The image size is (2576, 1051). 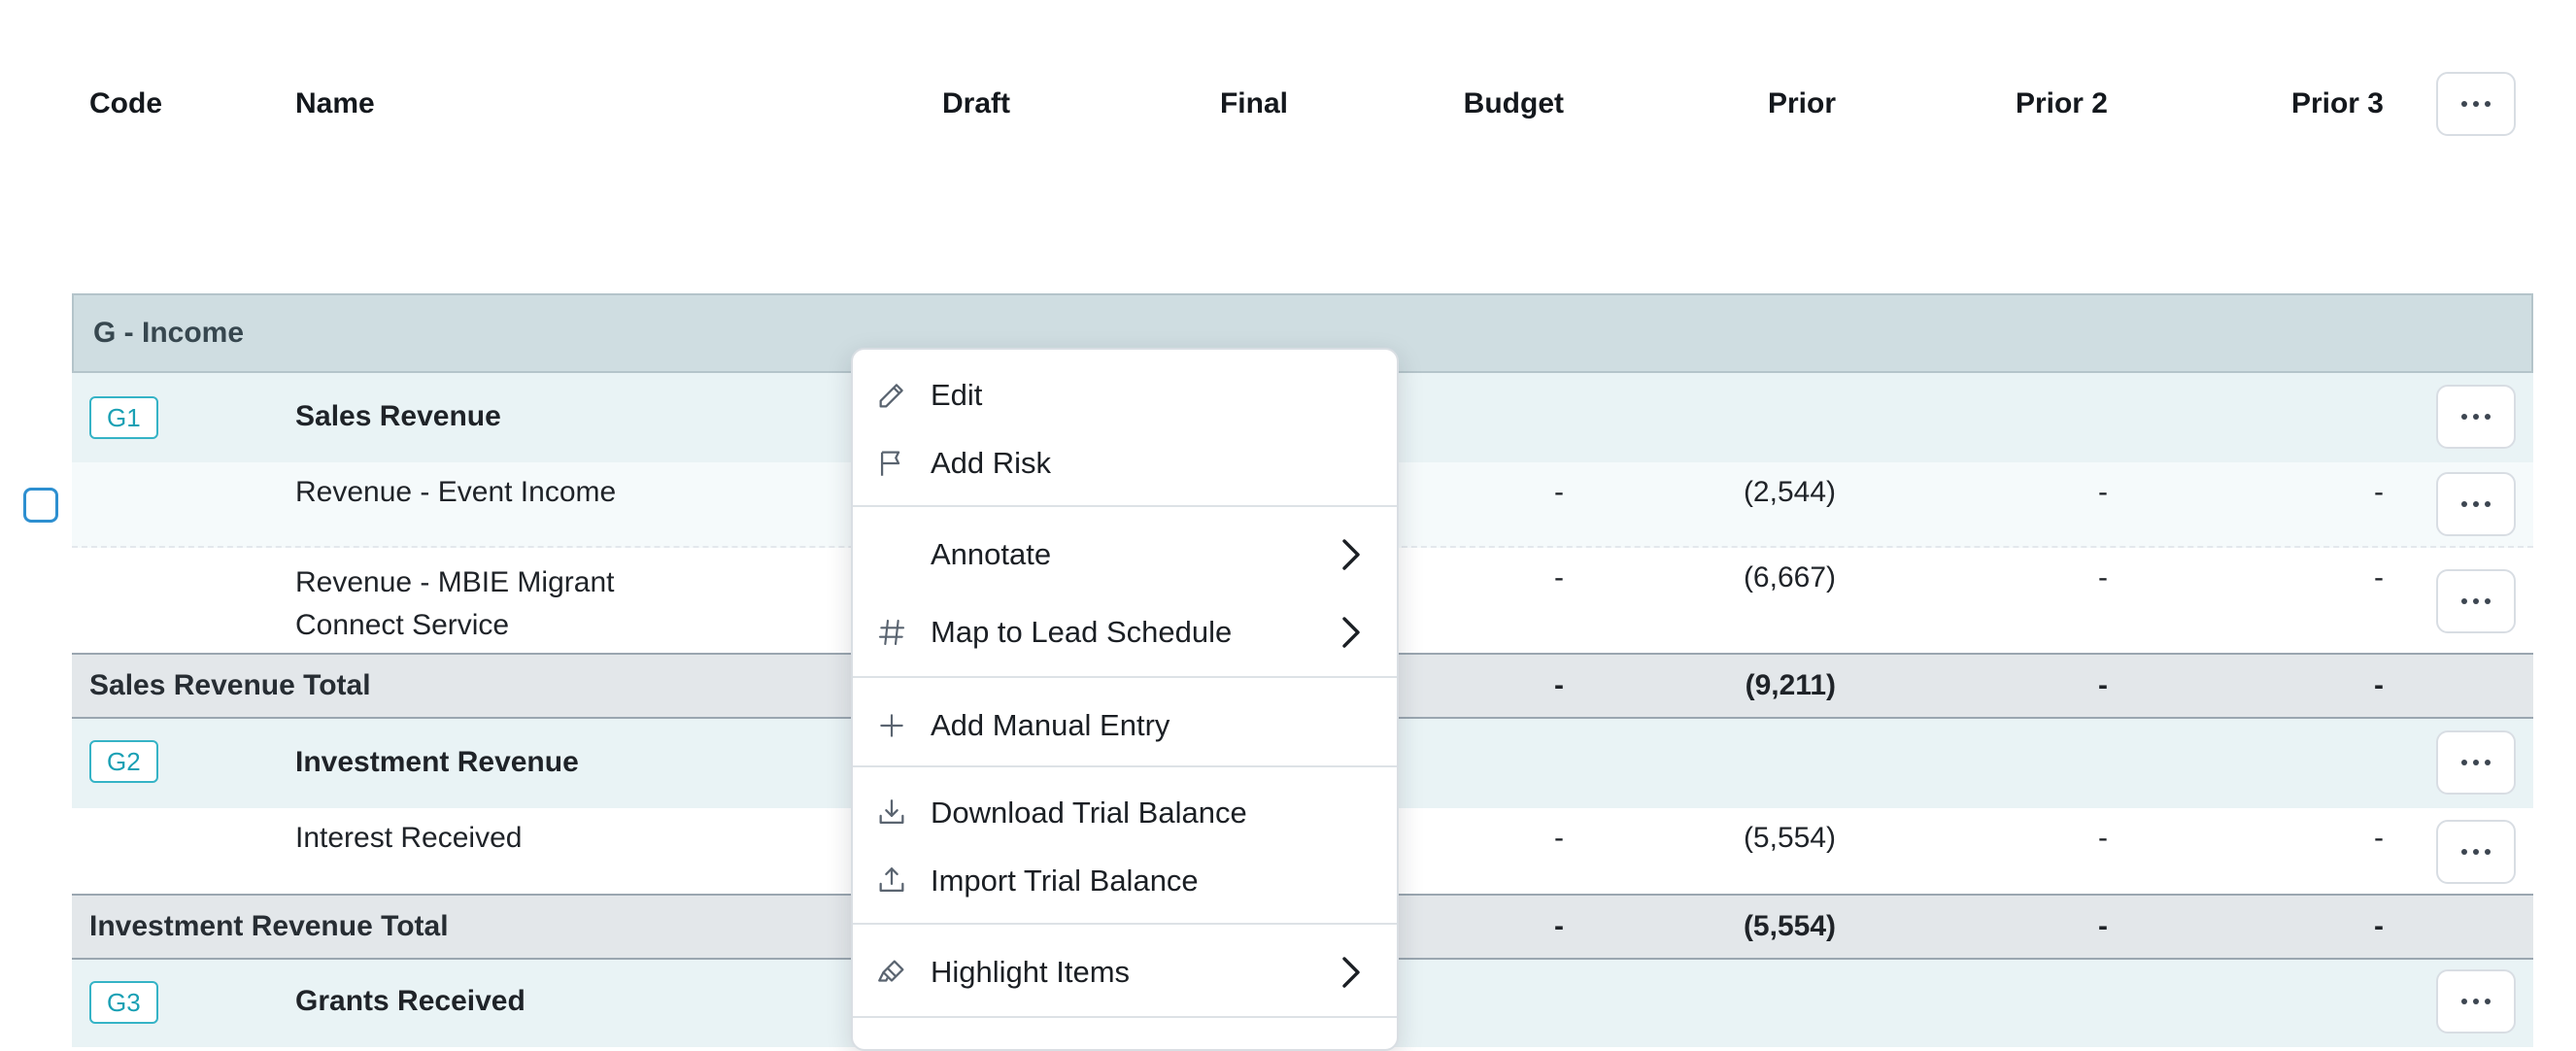 What do you see at coordinates (891, 725) in the screenshot?
I see `plus-icon` at bounding box center [891, 725].